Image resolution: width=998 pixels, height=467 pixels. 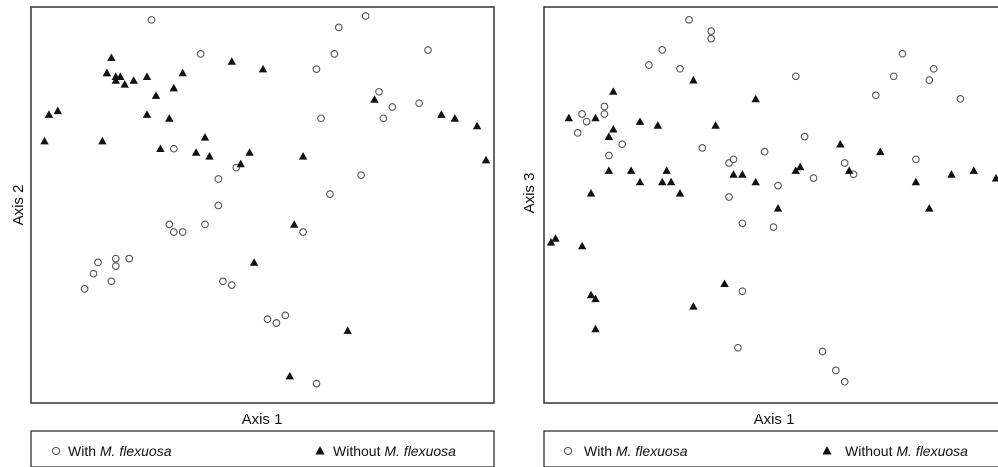 What do you see at coordinates (18, 205) in the screenshot?
I see `y-axis-label: Axis 2` at bounding box center [18, 205].